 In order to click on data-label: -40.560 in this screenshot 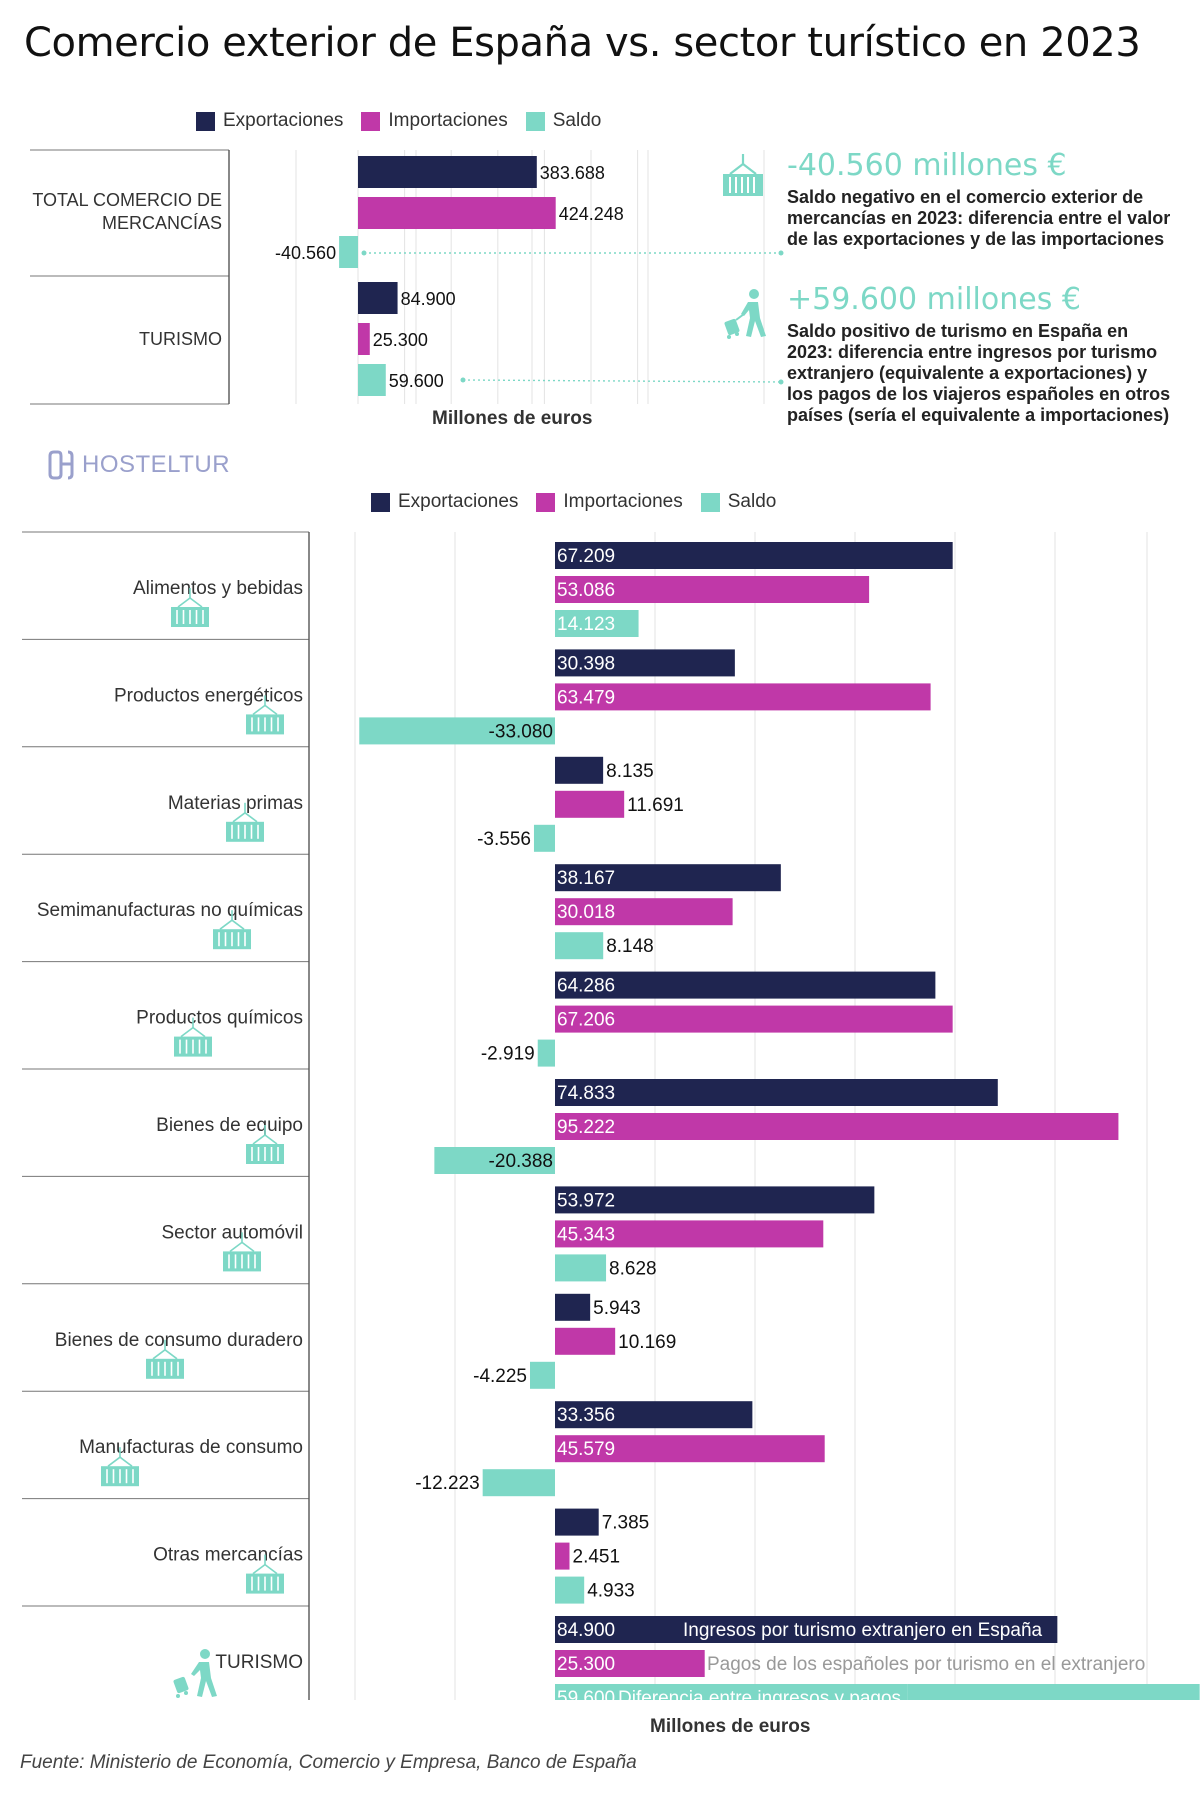, I will do `click(305, 253)`.